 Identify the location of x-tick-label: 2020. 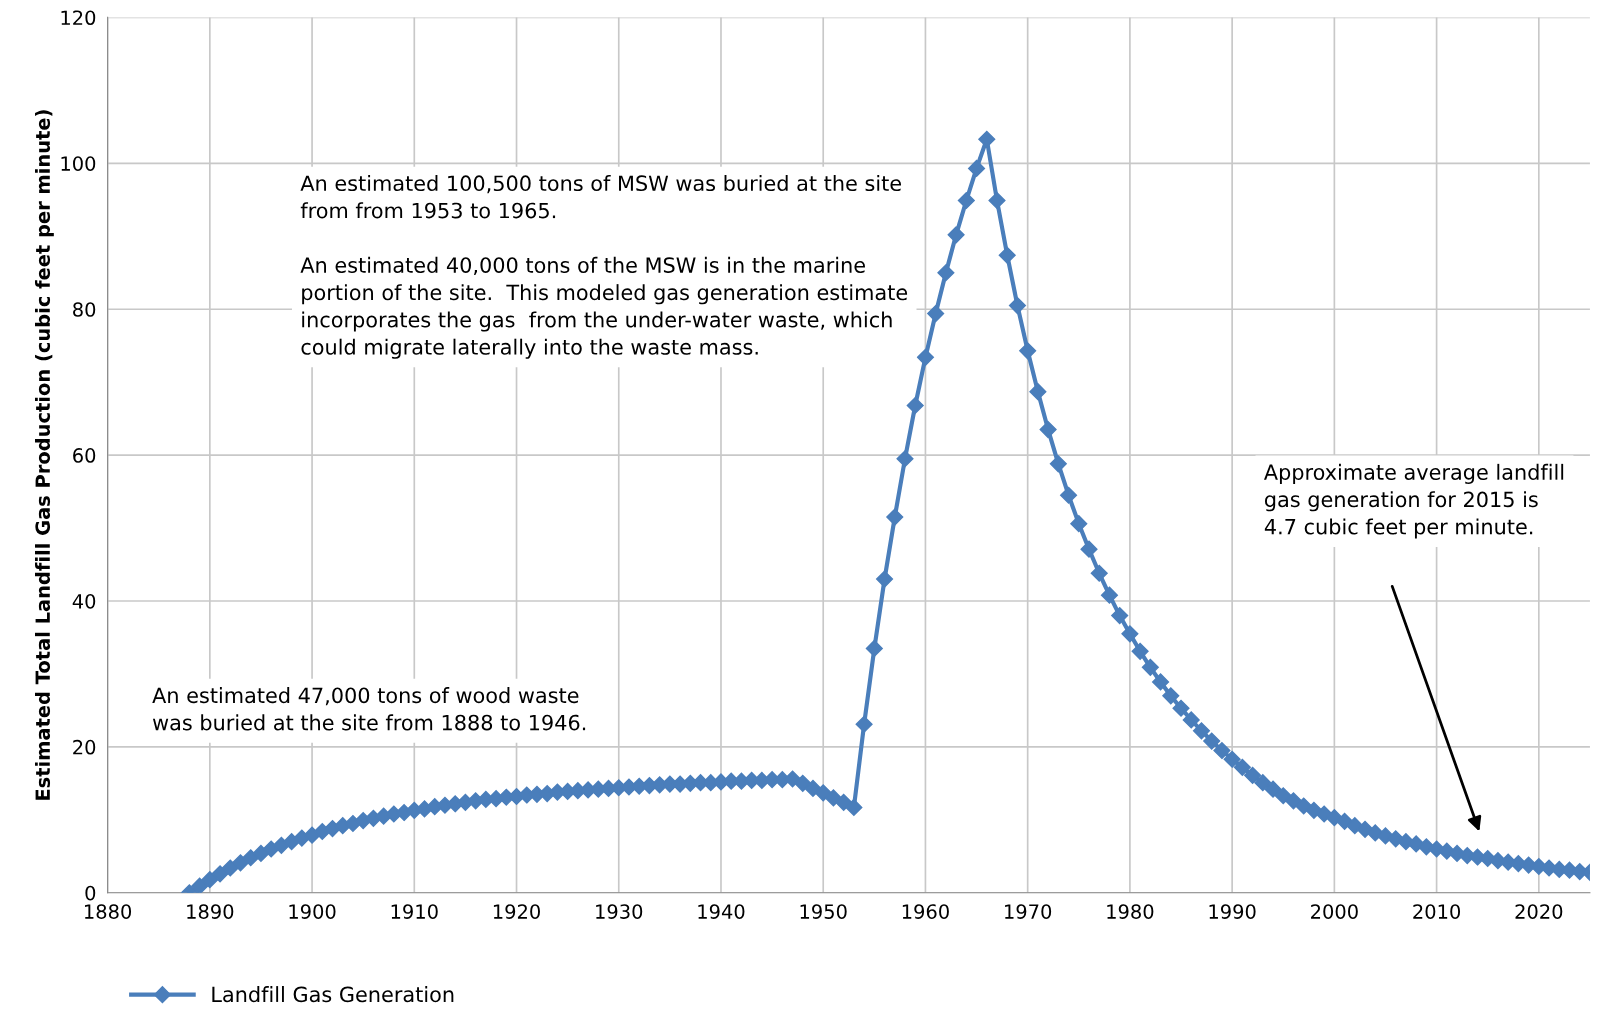
(1539, 911).